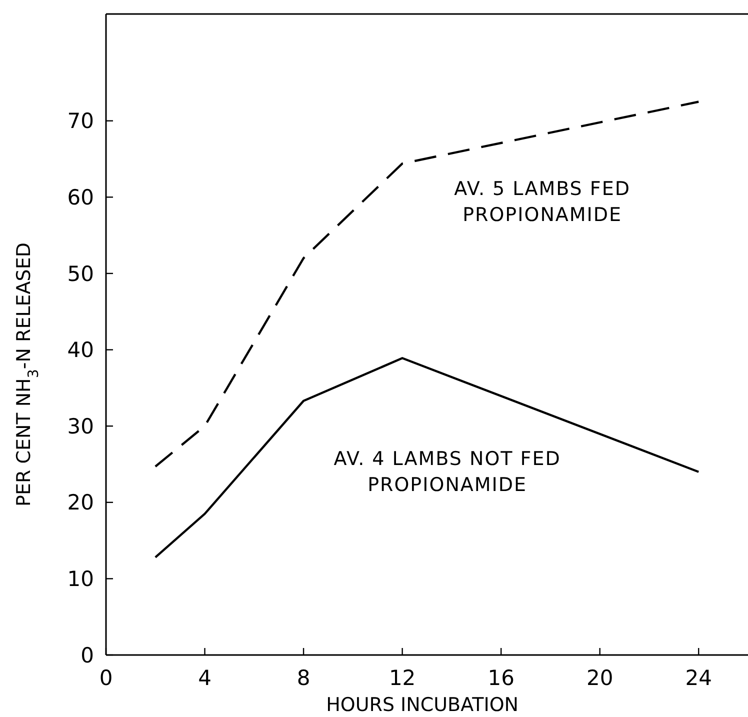 The height and width of the screenshot is (717, 748). I want to click on y-tick-label: 60, so click(80, 197).